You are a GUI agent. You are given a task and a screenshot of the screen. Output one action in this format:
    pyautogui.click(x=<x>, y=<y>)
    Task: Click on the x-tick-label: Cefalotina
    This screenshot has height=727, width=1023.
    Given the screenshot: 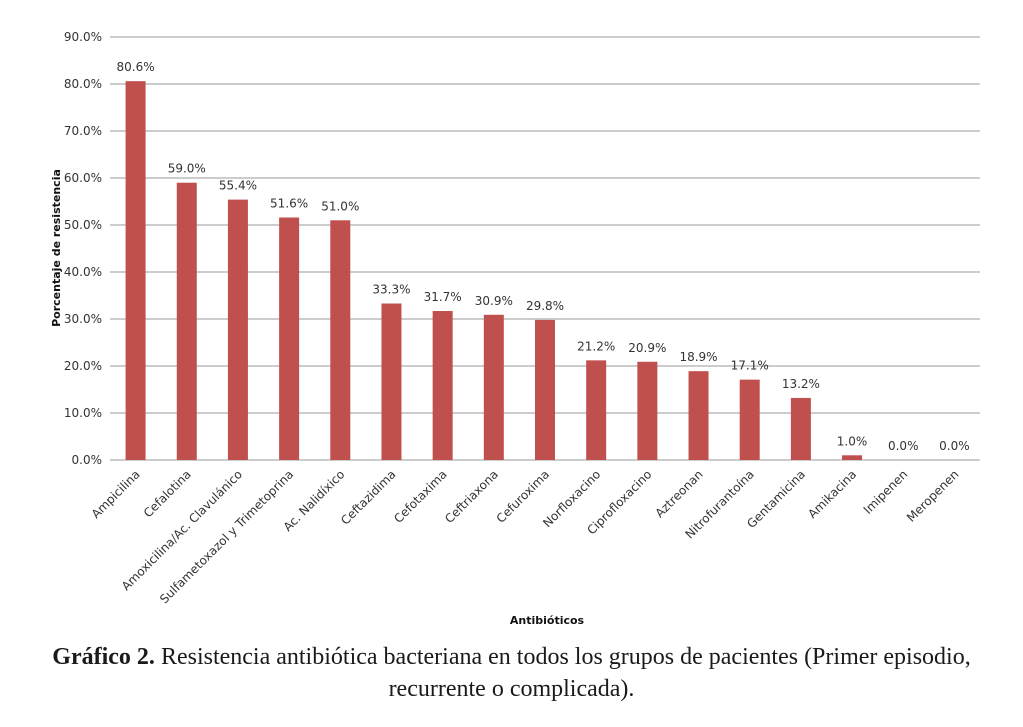 What is the action you would take?
    pyautogui.click(x=167, y=493)
    